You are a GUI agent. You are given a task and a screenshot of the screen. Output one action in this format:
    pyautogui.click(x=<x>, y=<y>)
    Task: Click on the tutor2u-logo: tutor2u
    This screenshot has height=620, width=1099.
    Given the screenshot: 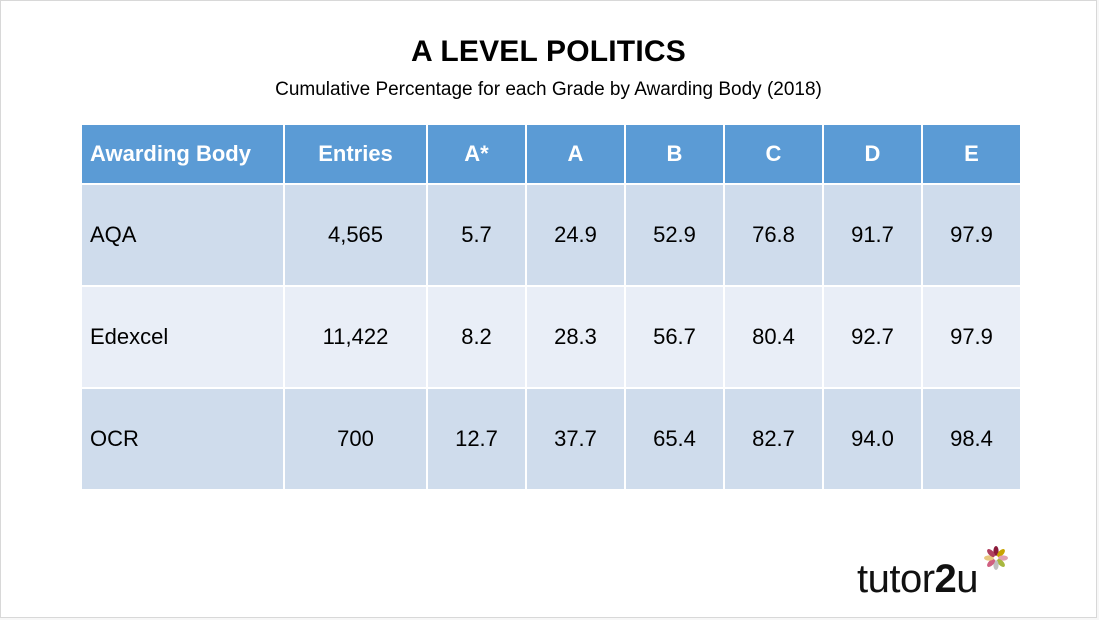 What is the action you would take?
    pyautogui.click(x=932, y=573)
    